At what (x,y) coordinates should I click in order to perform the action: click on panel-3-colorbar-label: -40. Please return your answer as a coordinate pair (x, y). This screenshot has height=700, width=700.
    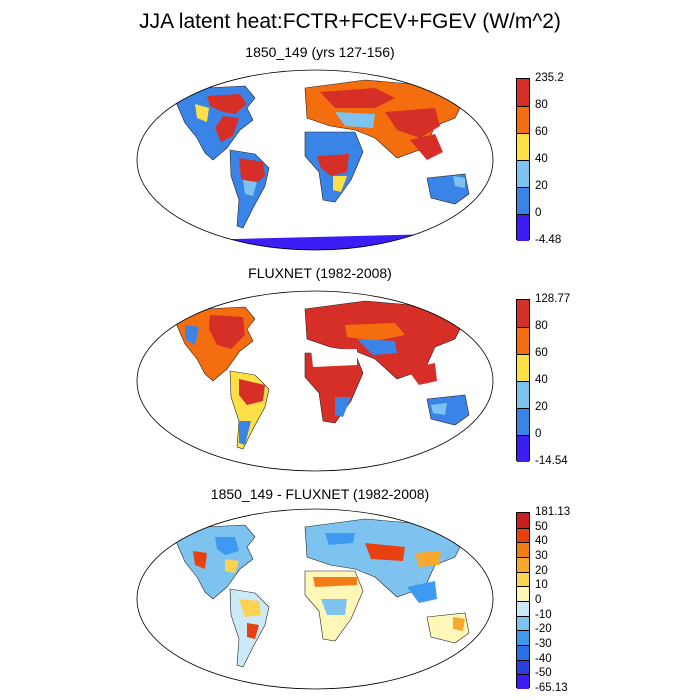
    Looking at the image, I should click on (543, 658).